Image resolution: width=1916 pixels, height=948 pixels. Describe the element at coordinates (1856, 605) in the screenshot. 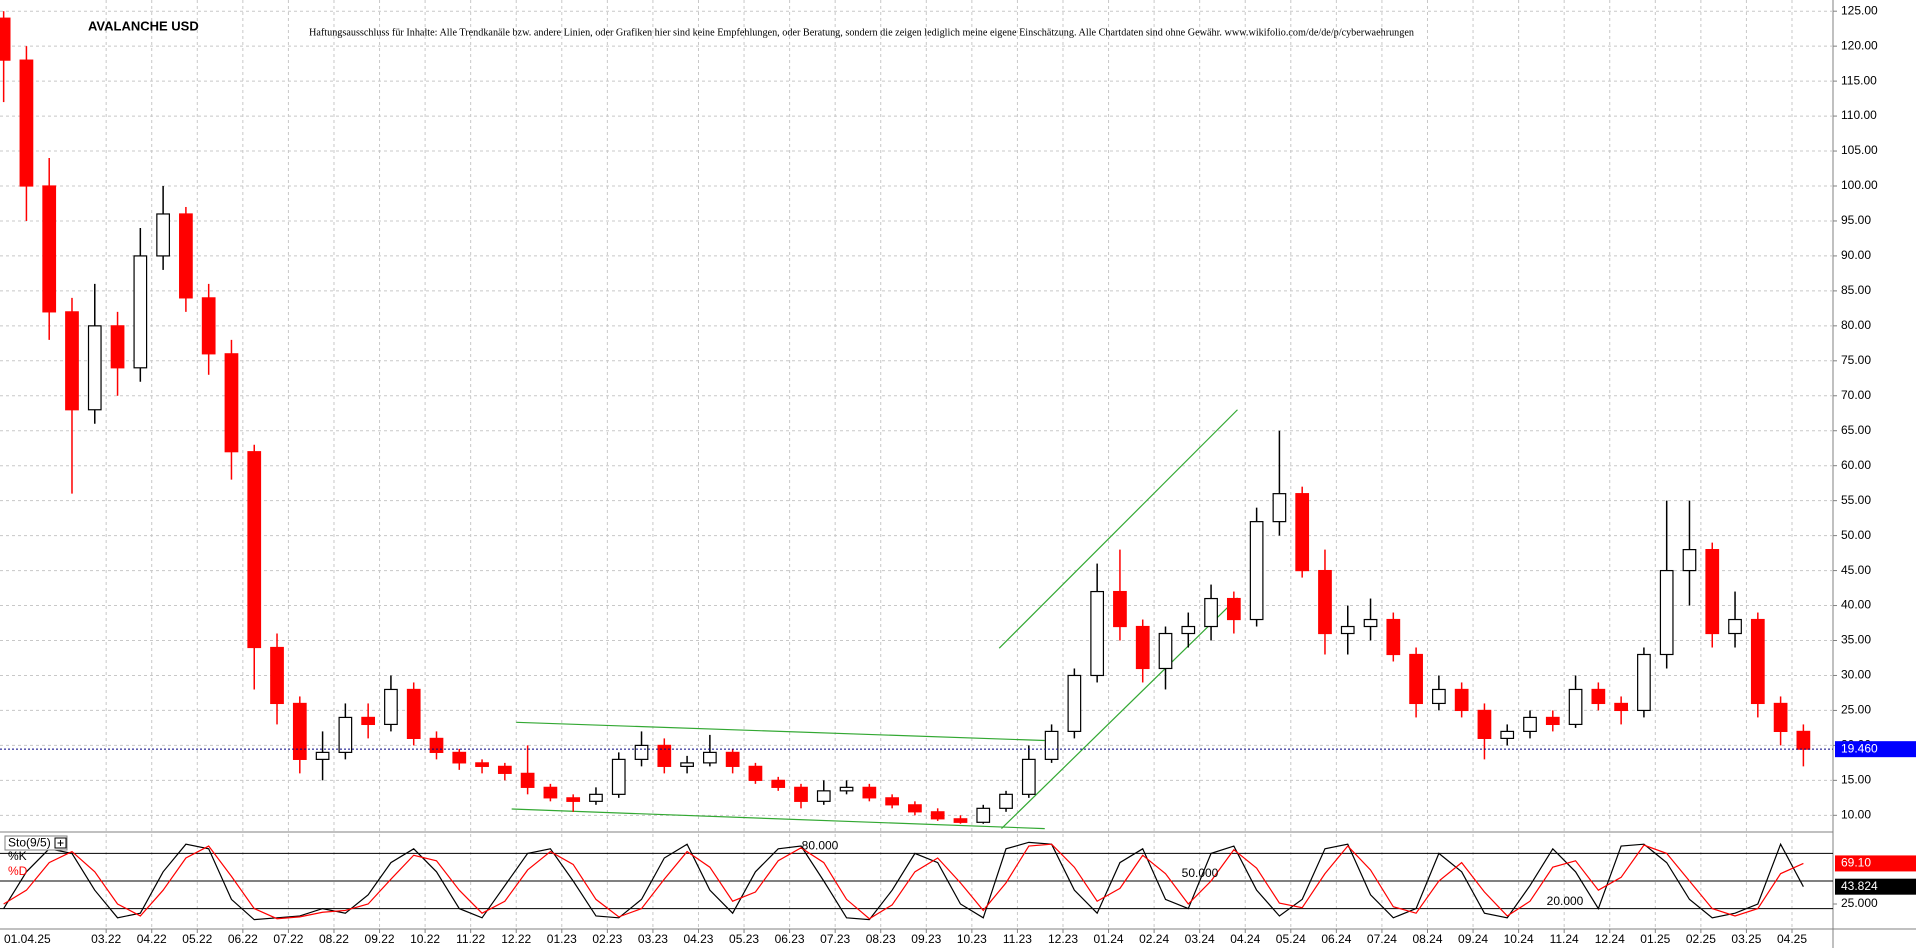

I see `y-tick-label: 40.00` at that location.